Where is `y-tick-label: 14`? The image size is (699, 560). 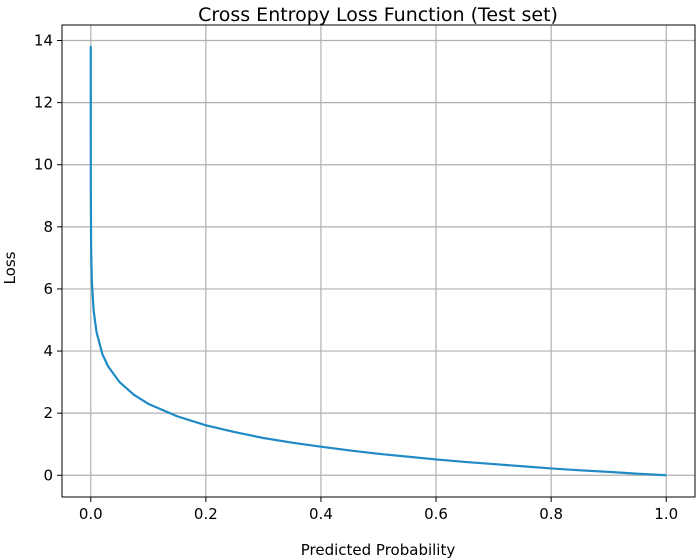
y-tick-label: 14 is located at coordinates (43, 41).